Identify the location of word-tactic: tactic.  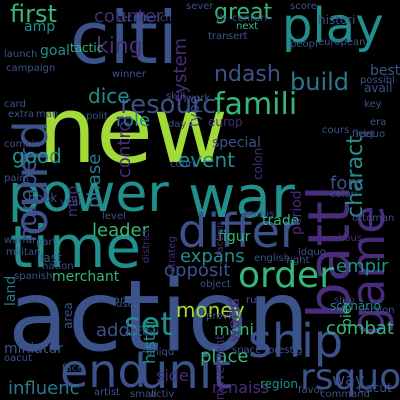
(87, 48).